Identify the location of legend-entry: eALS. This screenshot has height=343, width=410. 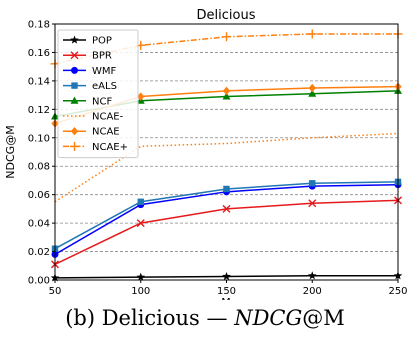
(90, 86).